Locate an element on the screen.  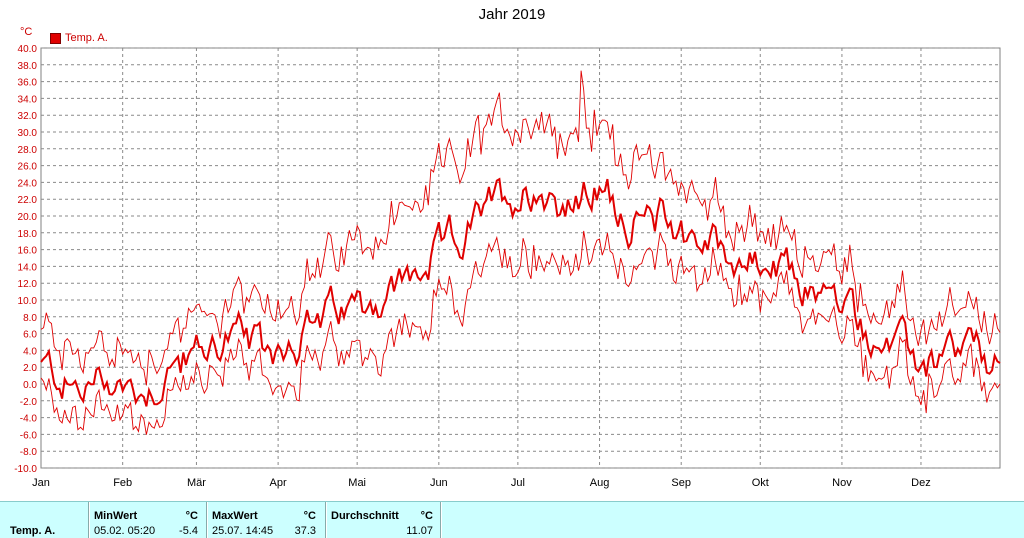
y-tick-label: 8.0 is located at coordinates (30, 318).